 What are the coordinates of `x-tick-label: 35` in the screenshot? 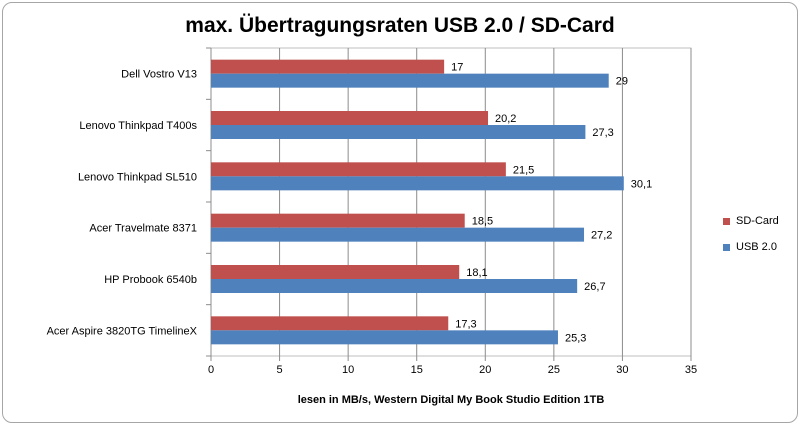 It's located at (691, 370).